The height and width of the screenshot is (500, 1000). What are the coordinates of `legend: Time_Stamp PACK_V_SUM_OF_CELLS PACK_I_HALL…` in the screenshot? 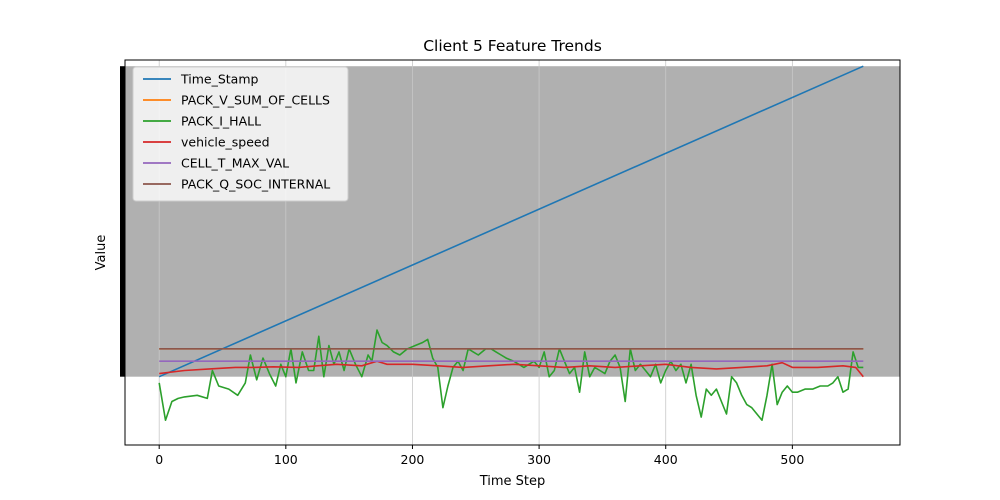 It's located at (240, 134).